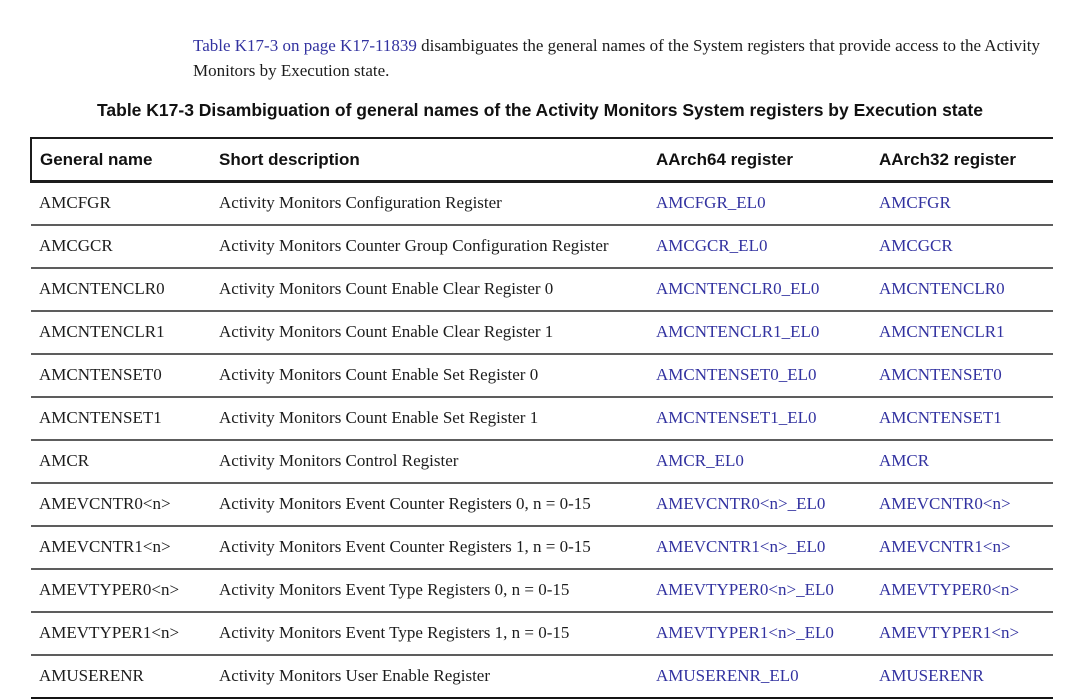  I want to click on description-cell: Activity Monitors Control Register, so click(429, 462).